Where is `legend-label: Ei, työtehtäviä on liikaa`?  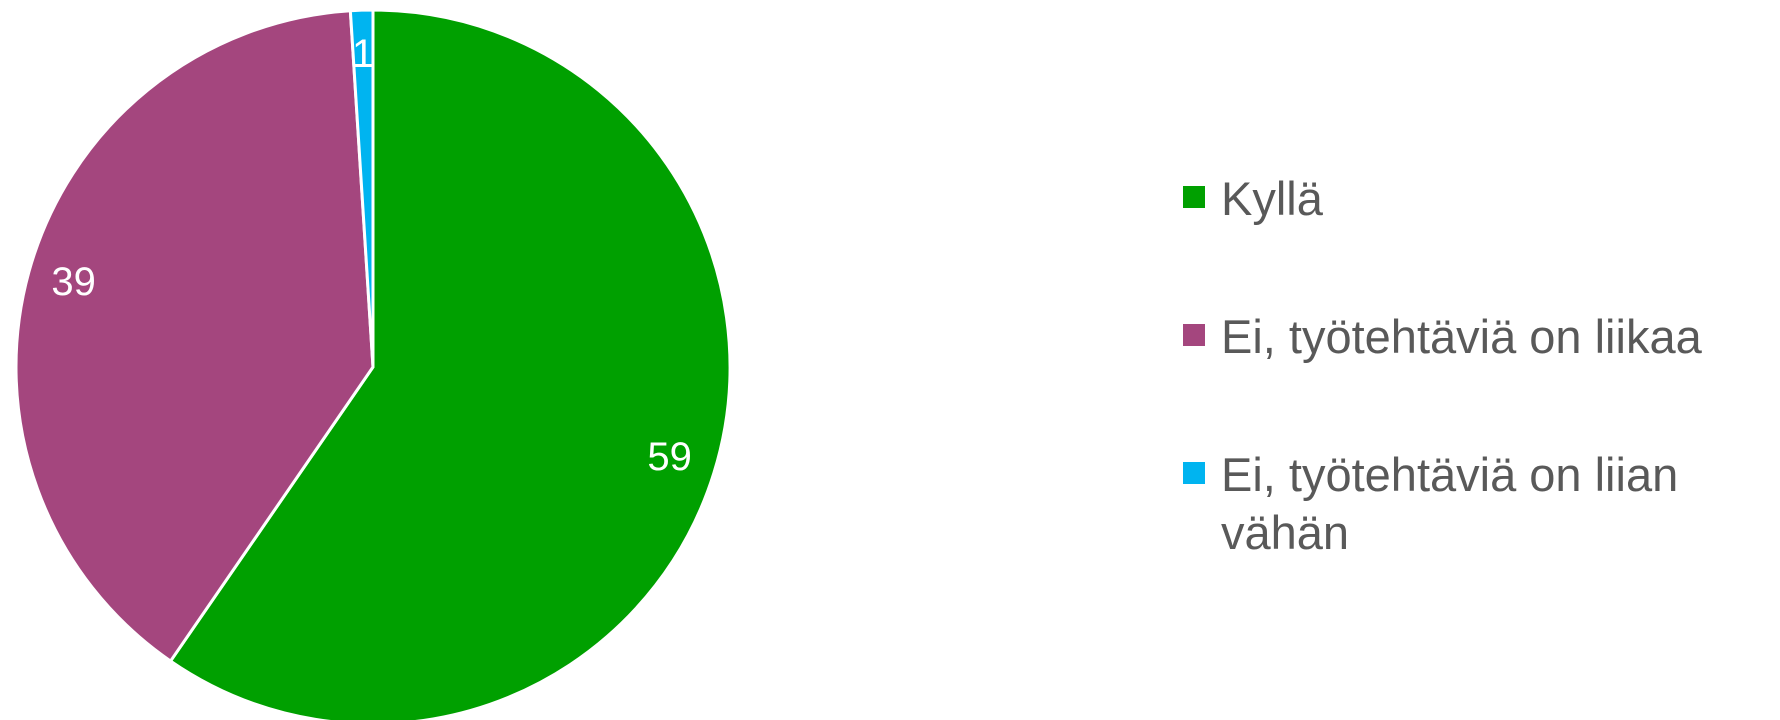 legend-label: Ei, työtehtäviä on liikaa is located at coordinates (1461, 336).